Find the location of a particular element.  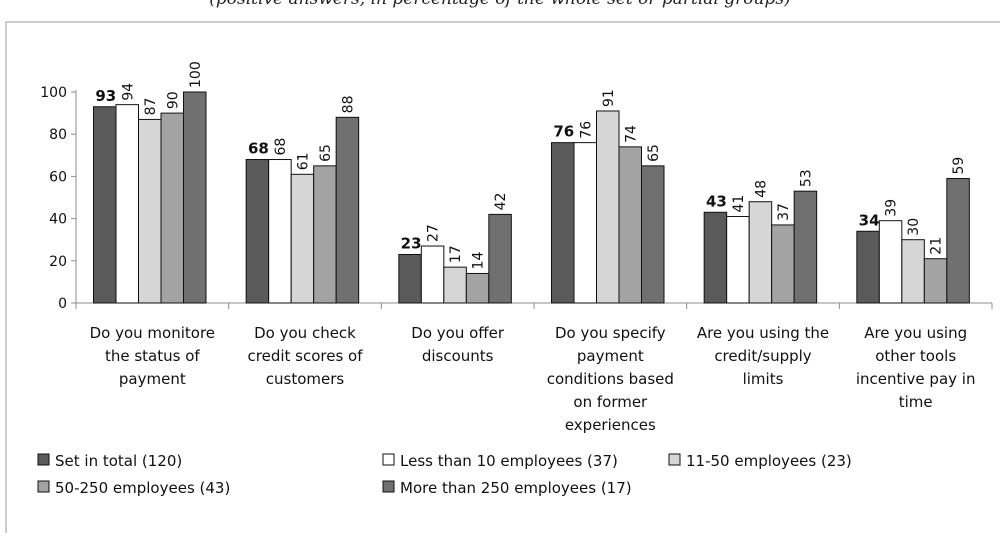

bar-value-label: 14 is located at coordinates (479, 261).